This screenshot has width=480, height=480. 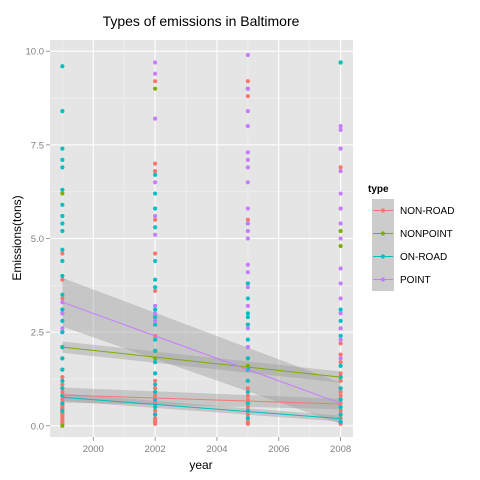 I want to click on legend-label: NONPOINT, so click(x=426, y=234).